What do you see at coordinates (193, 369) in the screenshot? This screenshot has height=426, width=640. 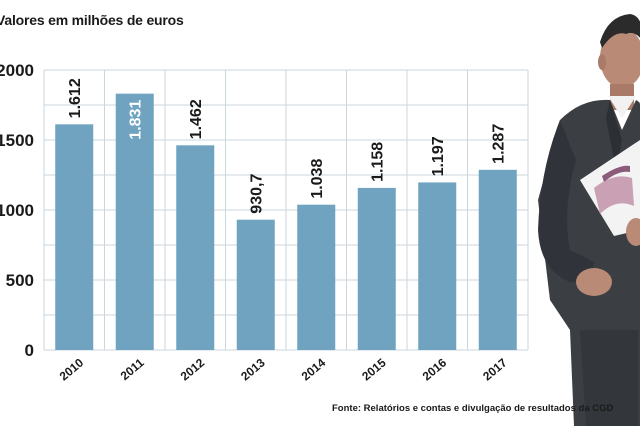 I see `x-tick-label: 2012` at bounding box center [193, 369].